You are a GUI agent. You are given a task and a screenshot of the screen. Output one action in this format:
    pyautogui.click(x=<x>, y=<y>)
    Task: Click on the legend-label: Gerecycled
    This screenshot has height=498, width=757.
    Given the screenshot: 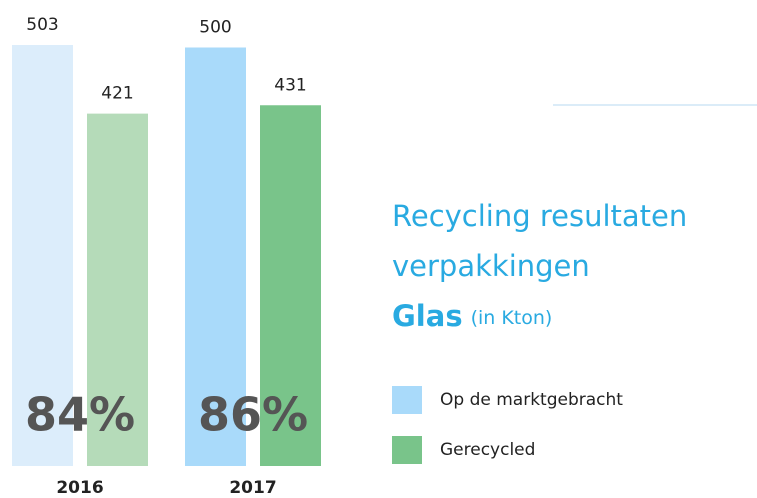 What is the action you would take?
    pyautogui.click(x=487, y=450)
    